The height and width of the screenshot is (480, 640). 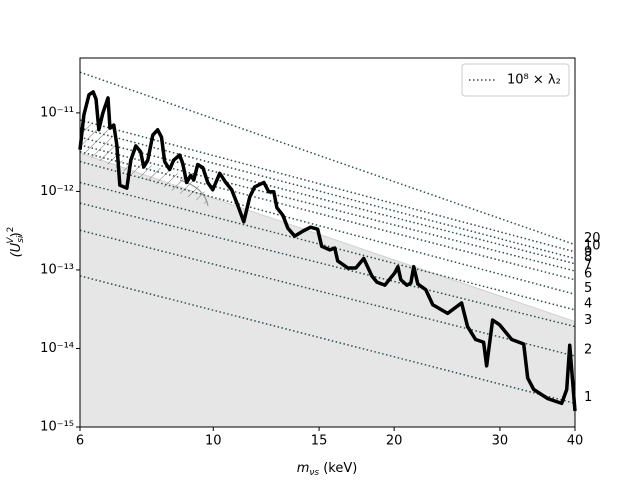 What do you see at coordinates (394, 441) in the screenshot?
I see `x-tick-label: 20` at bounding box center [394, 441].